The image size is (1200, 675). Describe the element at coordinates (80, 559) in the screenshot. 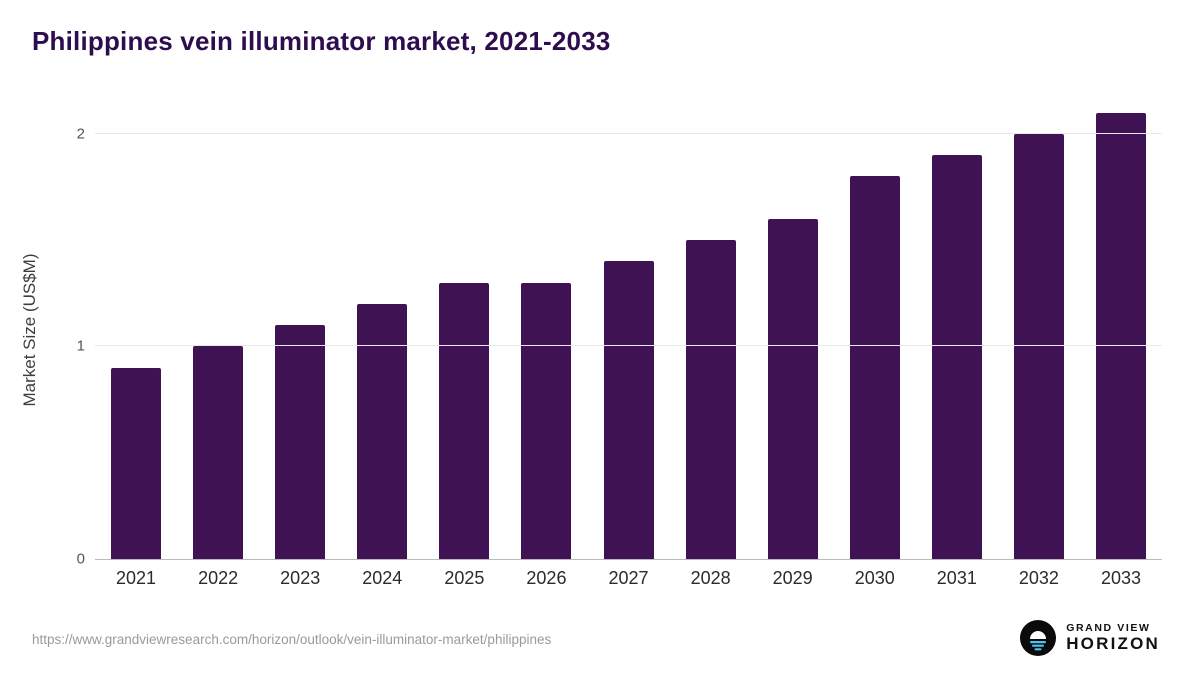

I see `y-tick-label-0: 0` at that location.